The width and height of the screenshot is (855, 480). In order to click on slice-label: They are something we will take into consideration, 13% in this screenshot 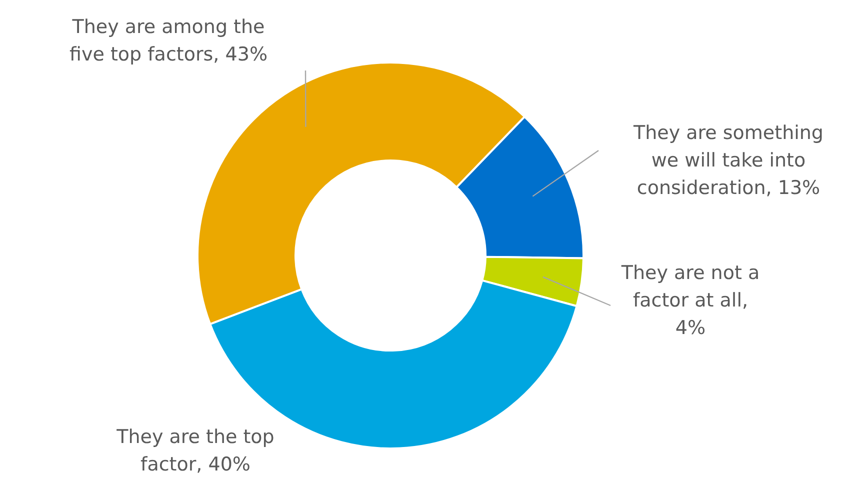, I will do `click(728, 160)`.